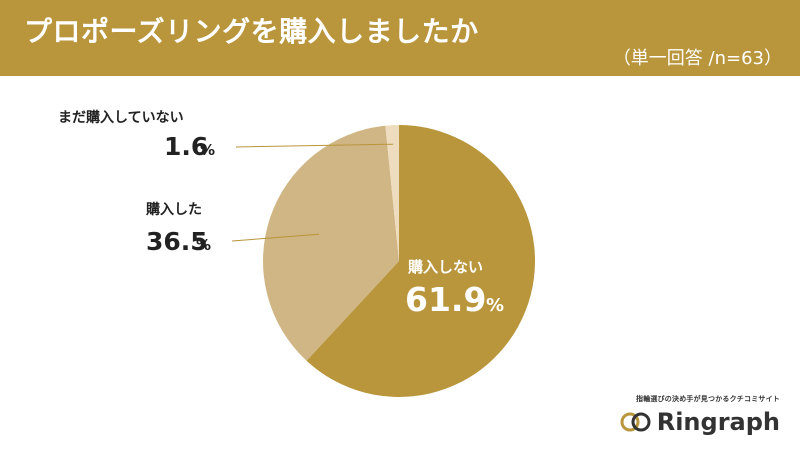 The image size is (800, 450). What do you see at coordinates (275, 237) in the screenshot?
I see `leader-line-purchased` at bounding box center [275, 237].